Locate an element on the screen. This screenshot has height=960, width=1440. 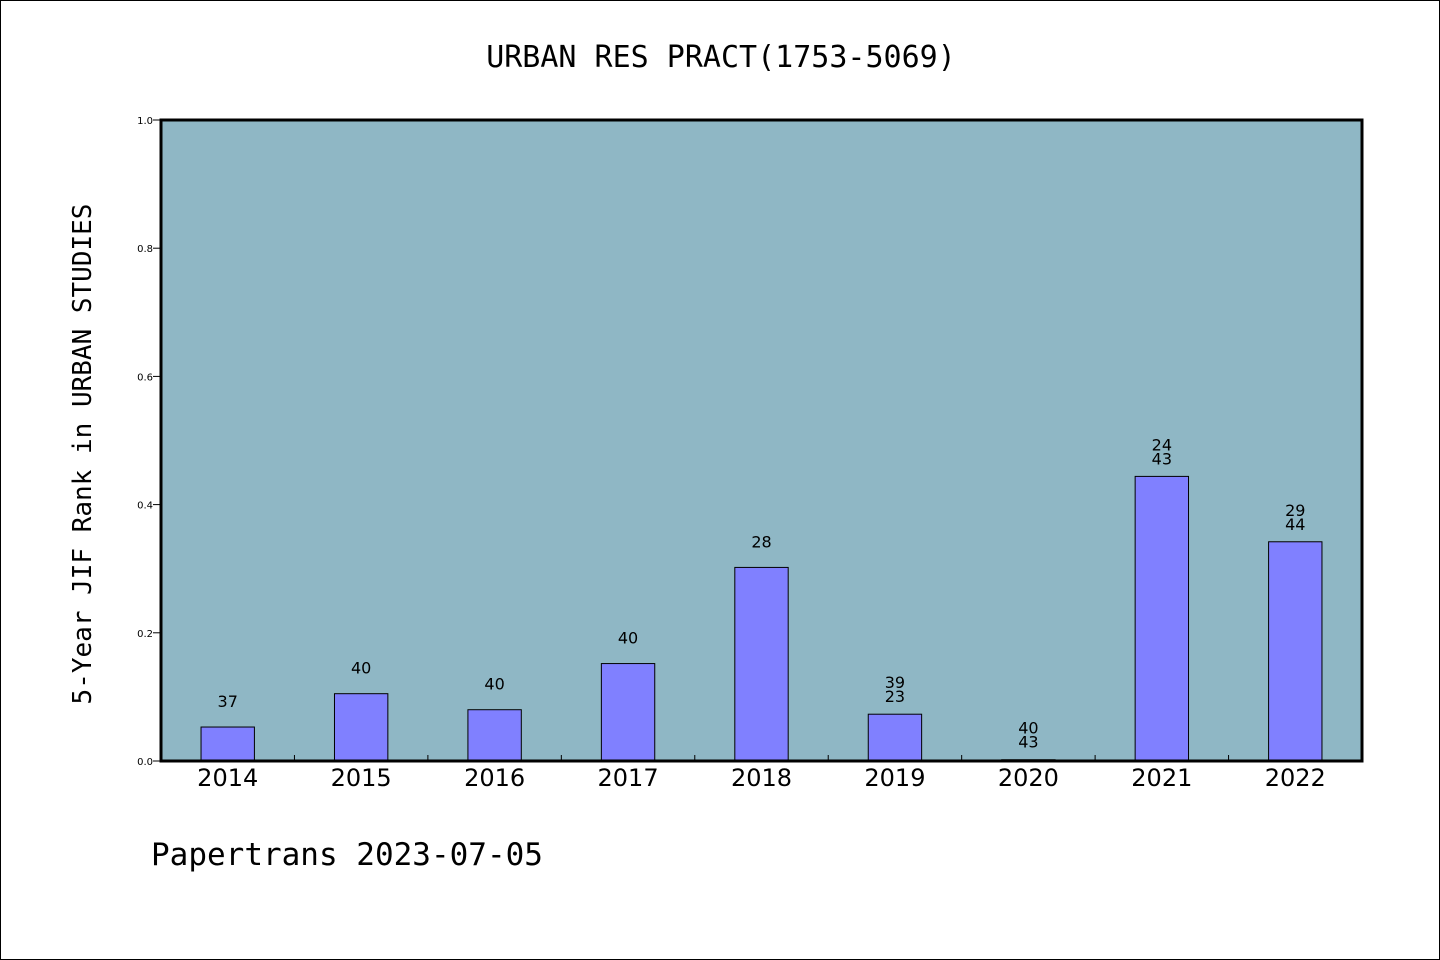
y-tick-label: 0.2 is located at coordinates (145, 634).